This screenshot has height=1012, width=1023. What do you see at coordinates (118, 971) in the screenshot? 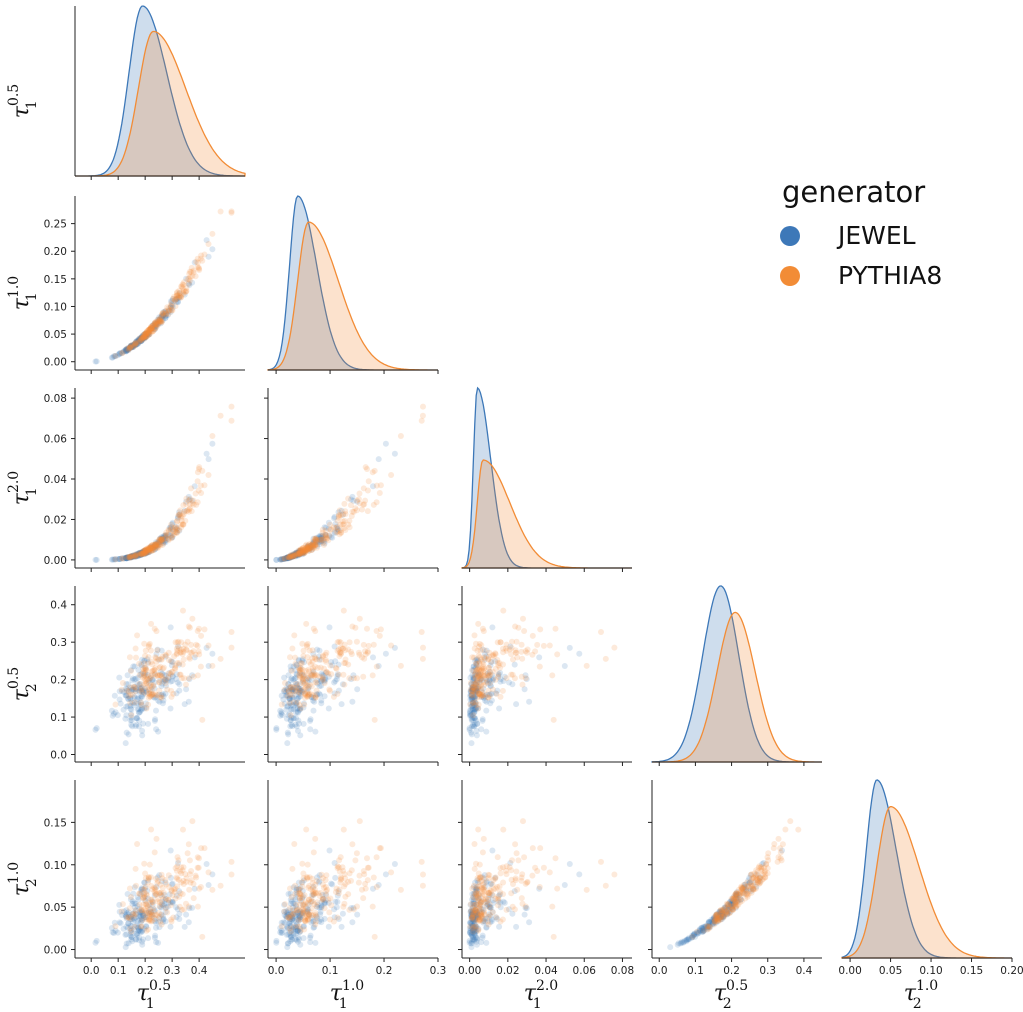
I see `x-tick-label: 0.1` at bounding box center [118, 971].